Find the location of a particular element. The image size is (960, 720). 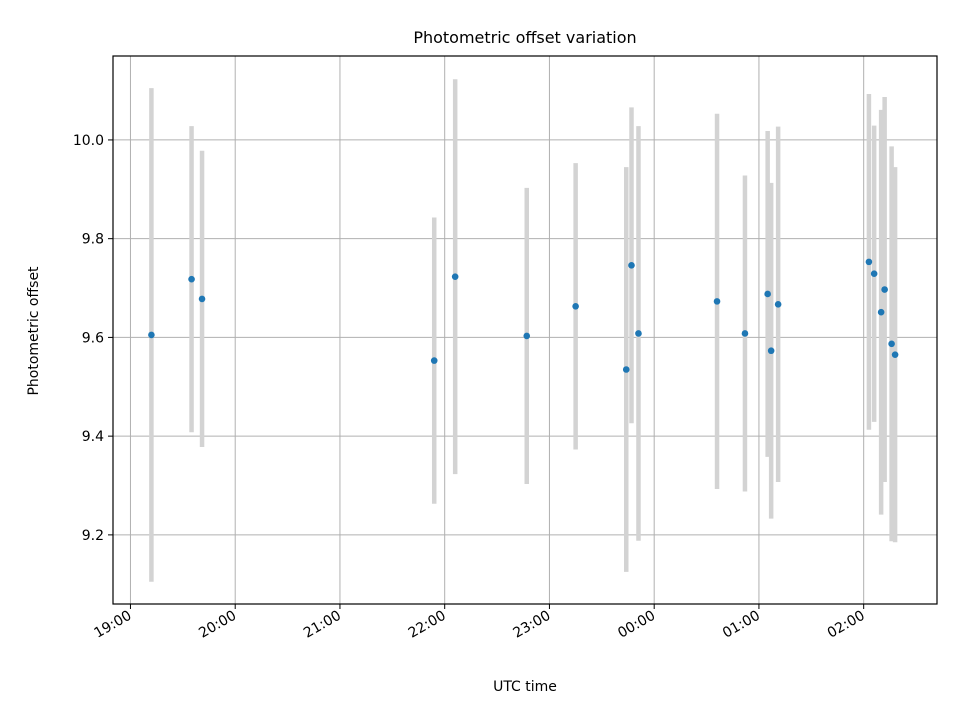

y-tick-label: 9.4 is located at coordinates (93, 437).